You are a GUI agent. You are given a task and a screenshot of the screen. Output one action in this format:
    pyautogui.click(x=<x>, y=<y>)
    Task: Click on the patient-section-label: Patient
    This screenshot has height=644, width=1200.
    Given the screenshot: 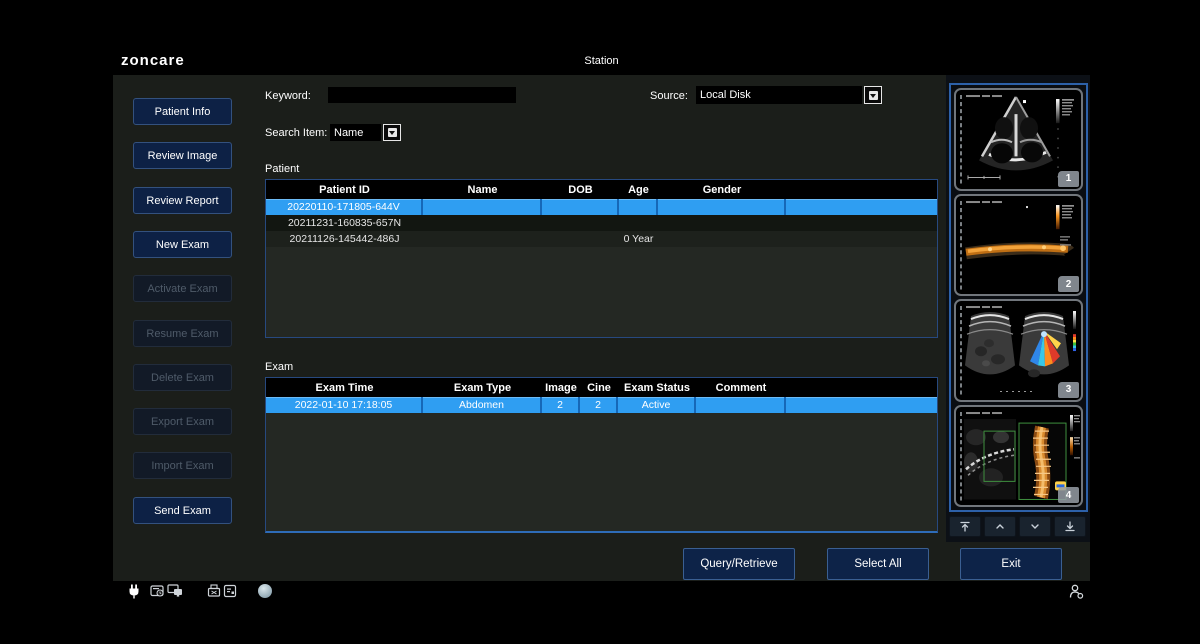 What is the action you would take?
    pyautogui.click(x=282, y=169)
    